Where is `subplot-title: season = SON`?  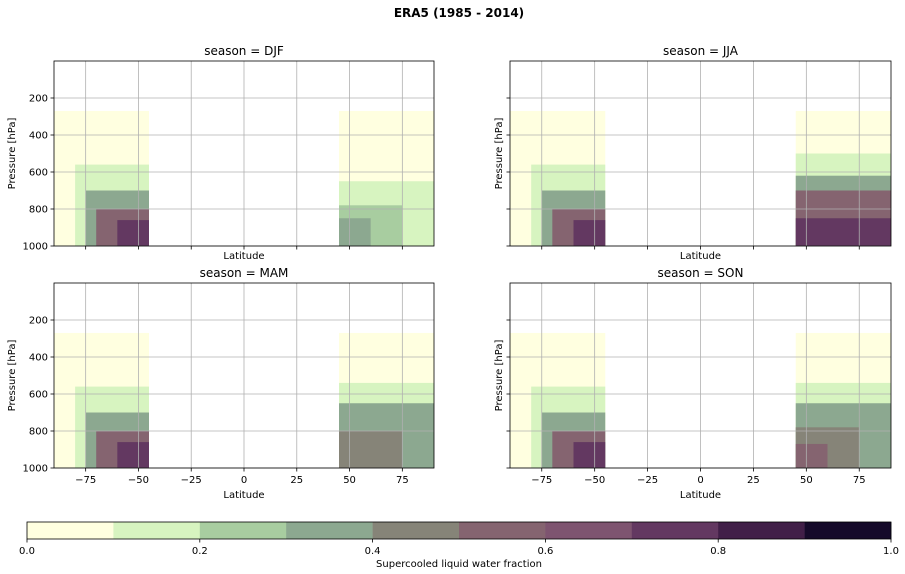 subplot-title: season = SON is located at coordinates (701, 273).